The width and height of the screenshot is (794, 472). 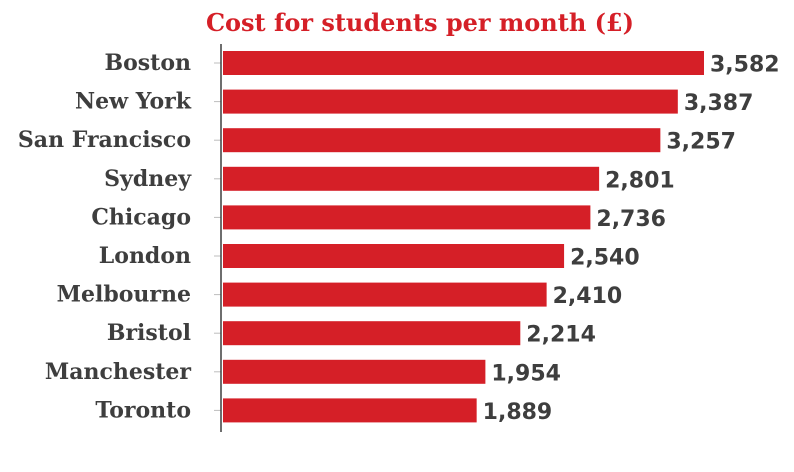 I want to click on category-label: Melbourne, so click(x=124, y=295).